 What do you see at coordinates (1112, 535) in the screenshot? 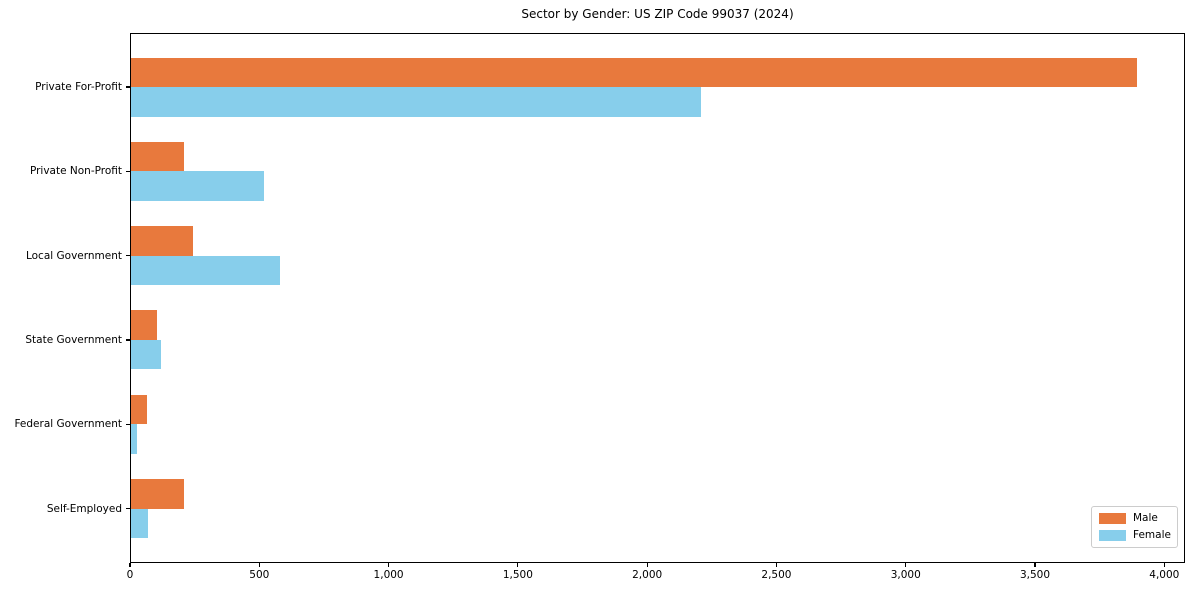
I see `legend-swatch-female` at bounding box center [1112, 535].